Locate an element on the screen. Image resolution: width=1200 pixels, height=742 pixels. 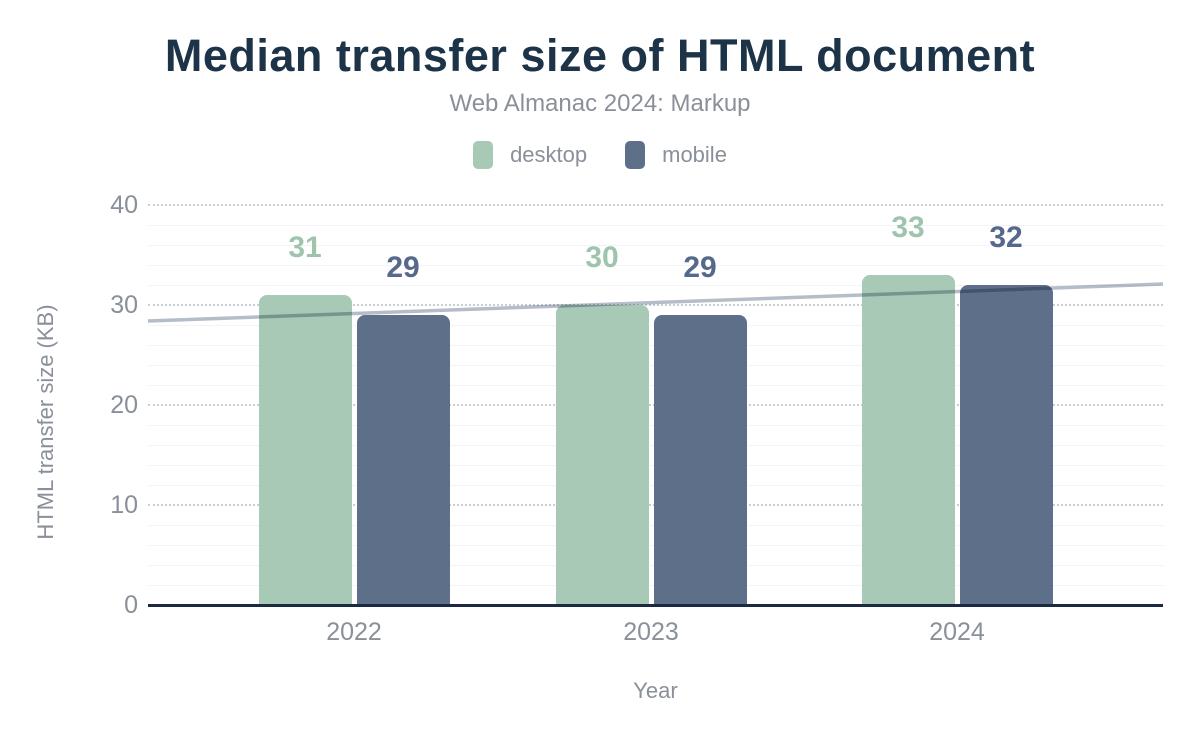
bar-desktop-2023 is located at coordinates (602, 454).